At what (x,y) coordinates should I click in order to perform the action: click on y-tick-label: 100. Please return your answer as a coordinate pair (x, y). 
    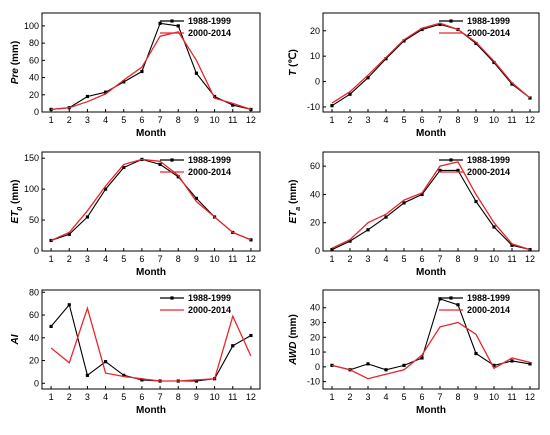
    Looking at the image, I should click on (31, 189).